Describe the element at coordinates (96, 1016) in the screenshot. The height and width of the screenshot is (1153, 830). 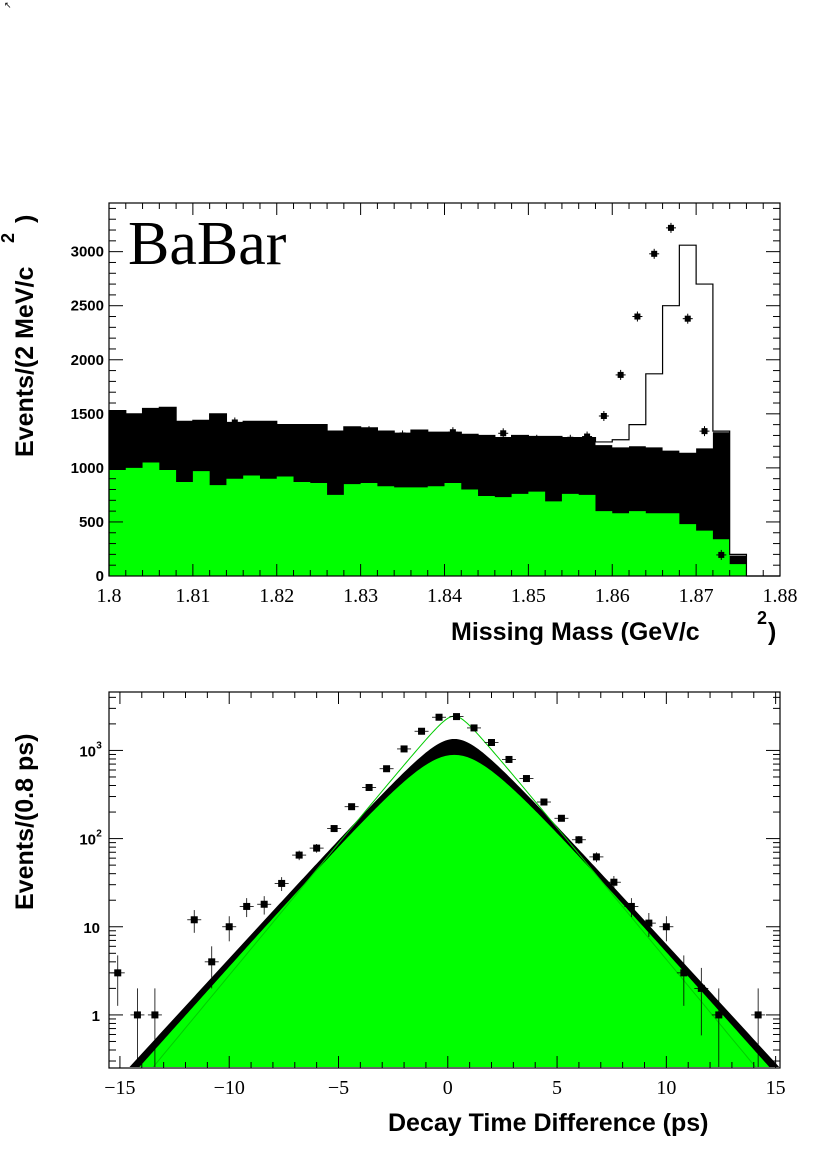
I see `y-tick-label: 1` at that location.